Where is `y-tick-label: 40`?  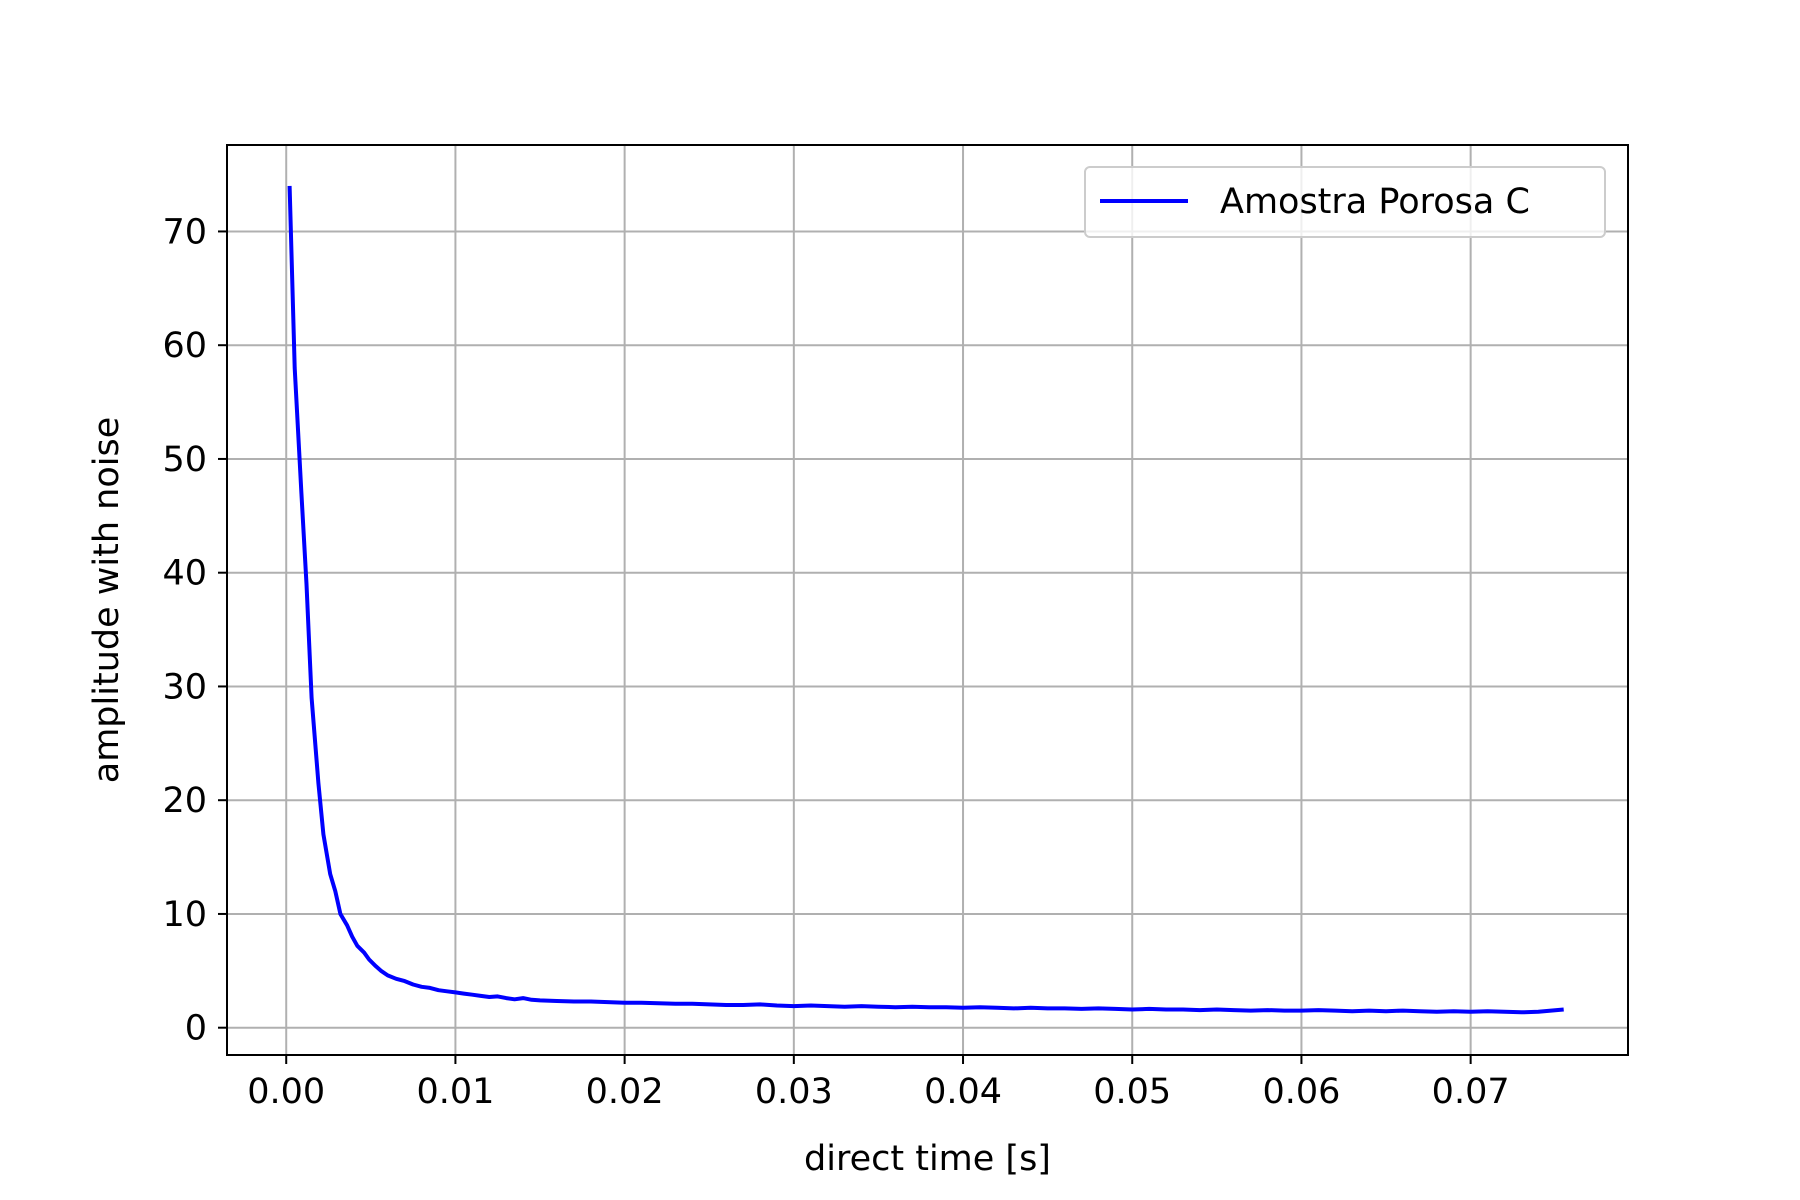
y-tick-label: 40 is located at coordinates (184, 574).